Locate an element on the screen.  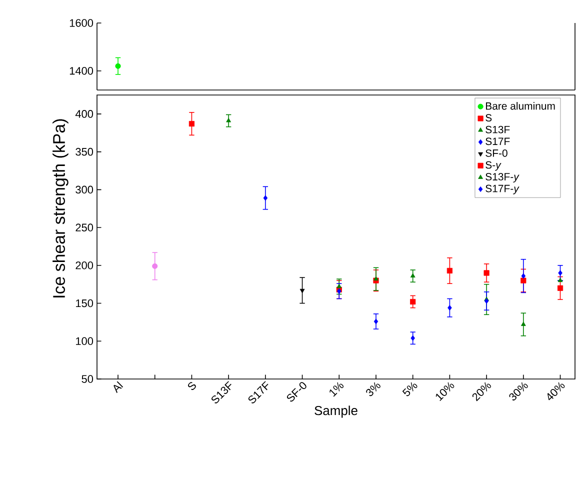
y-tick-label: 200 is located at coordinates (85, 266).